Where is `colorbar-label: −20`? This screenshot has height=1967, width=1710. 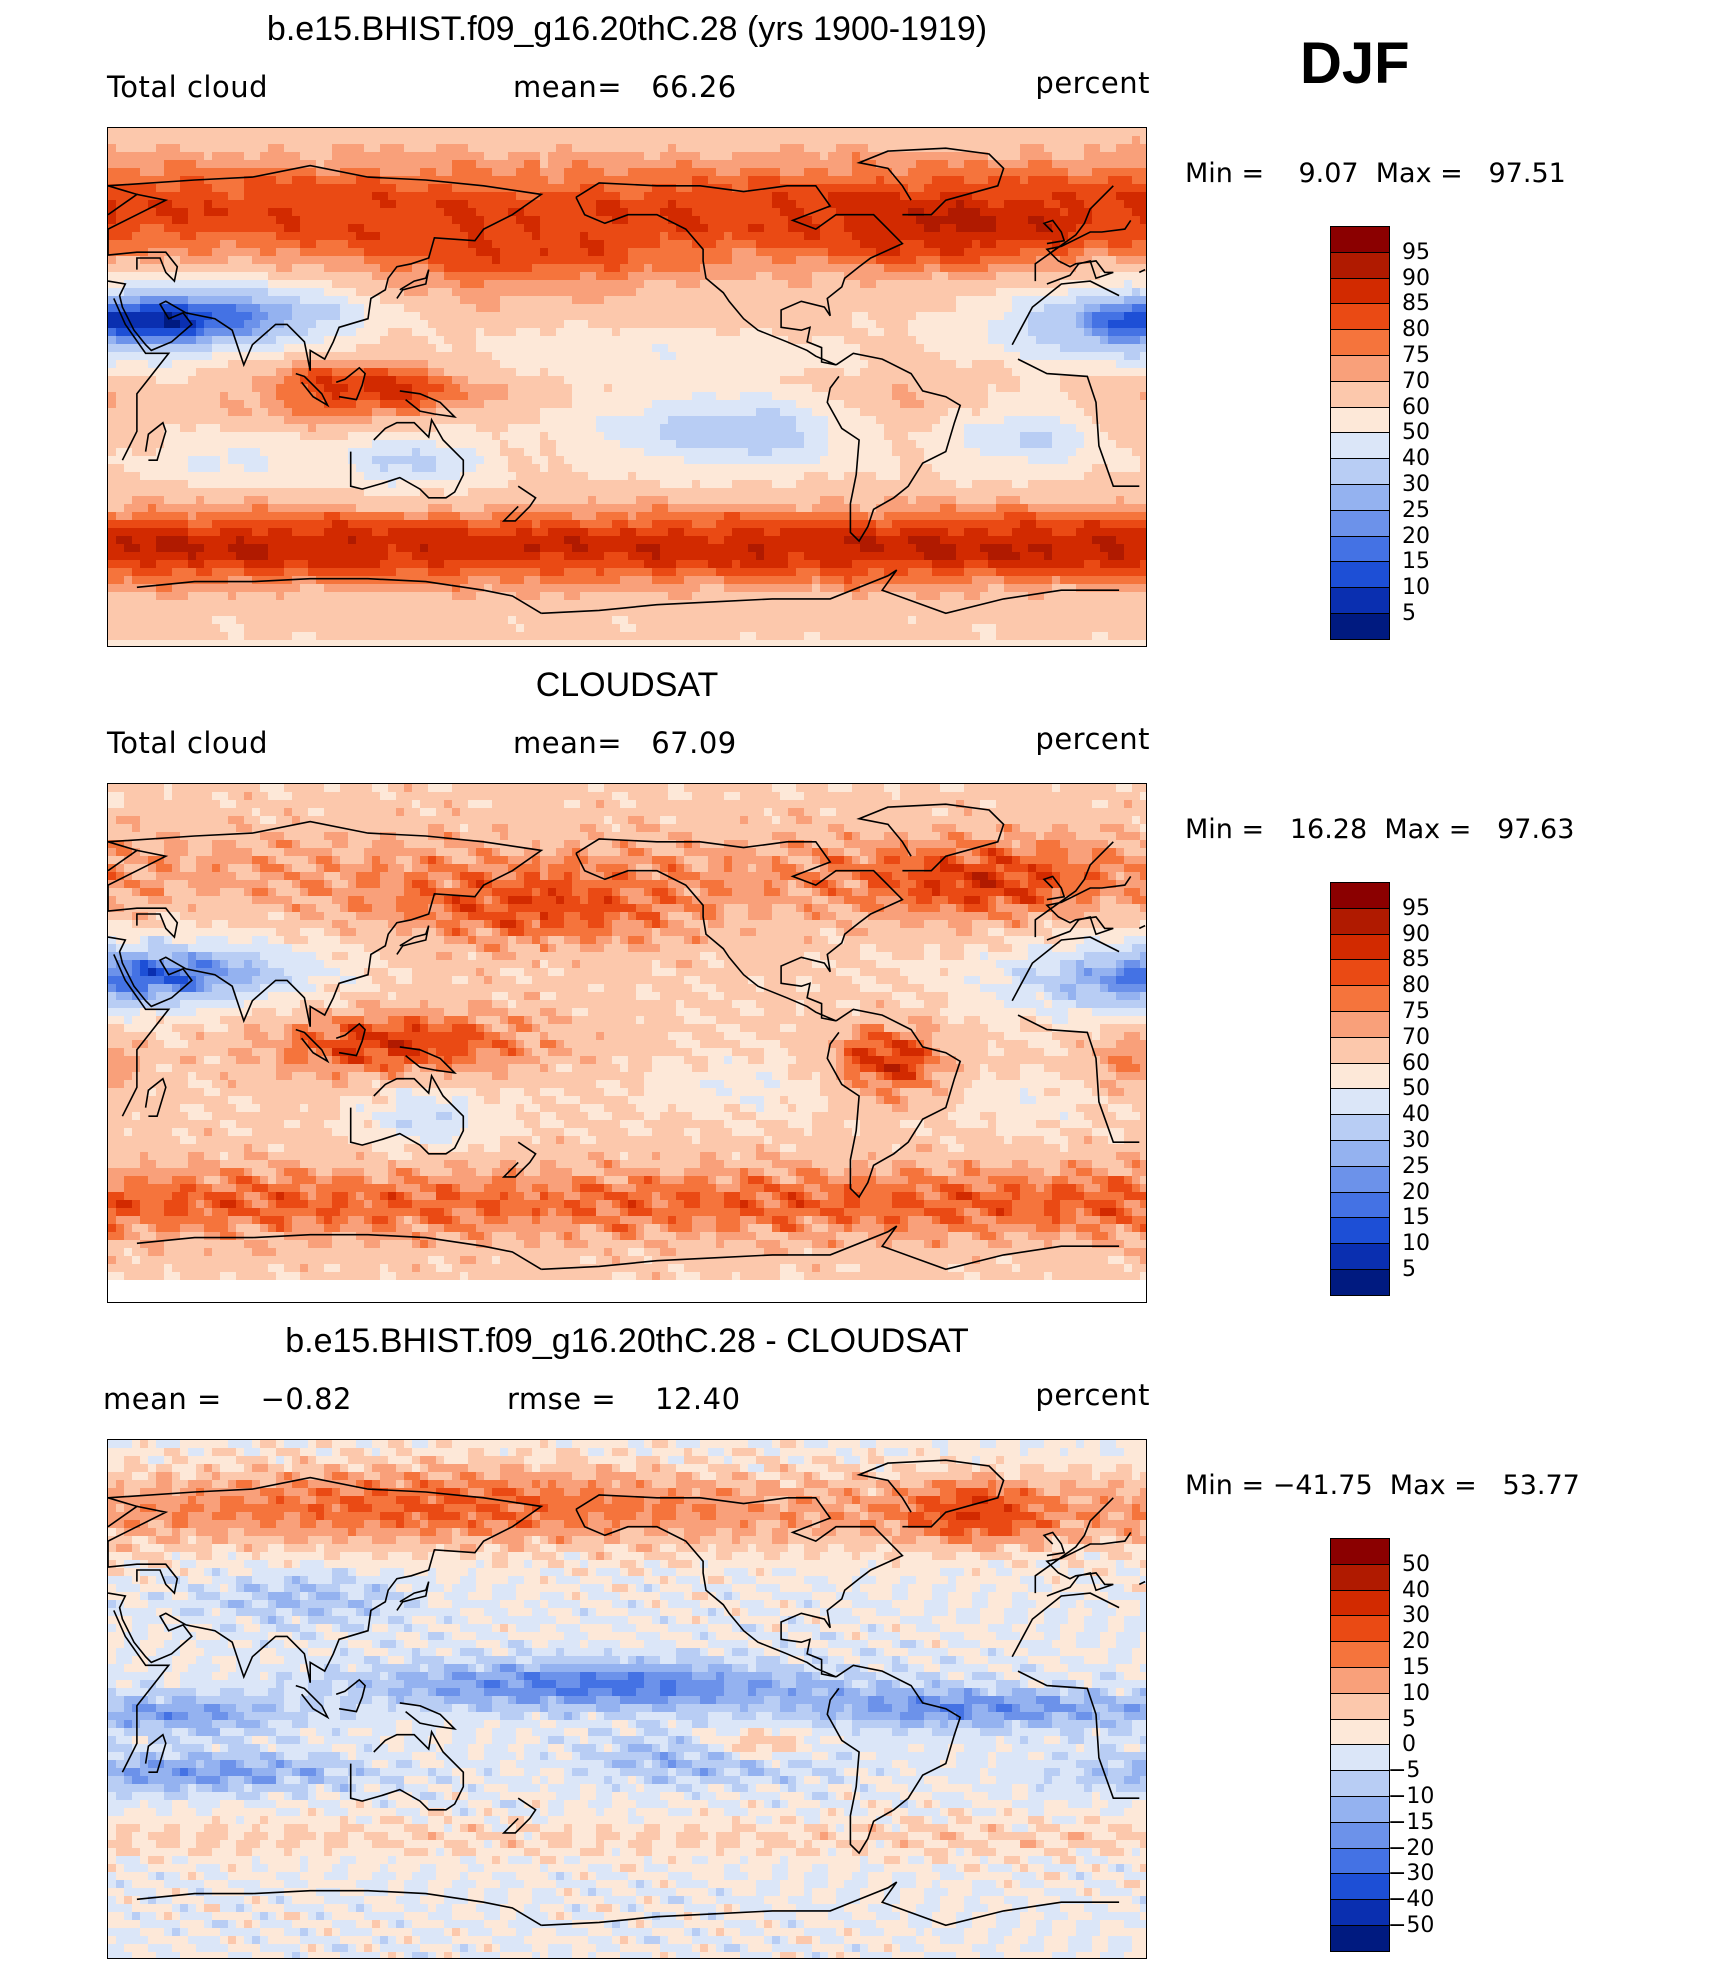 colorbar-label: −20 is located at coordinates (1411, 1848).